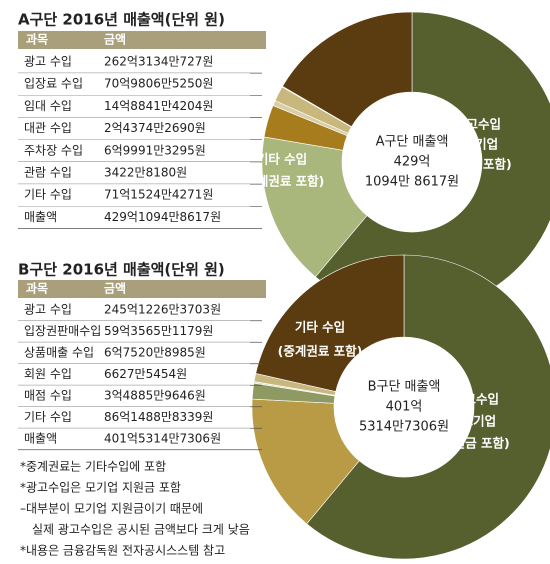  Describe the element at coordinates (145, 374) in the screenshot. I see `row-value: 6627만5454원` at that location.